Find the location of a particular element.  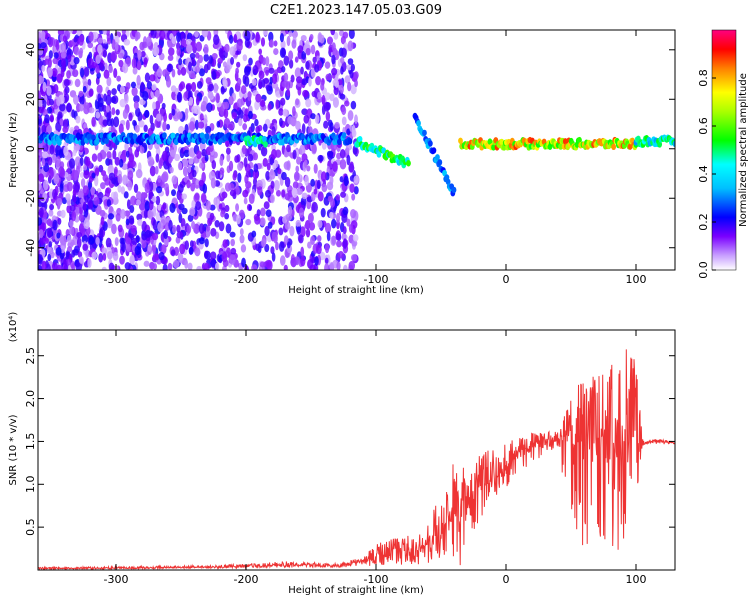

snr-y-tick-label: 1.5 is located at coordinates (30, 442).